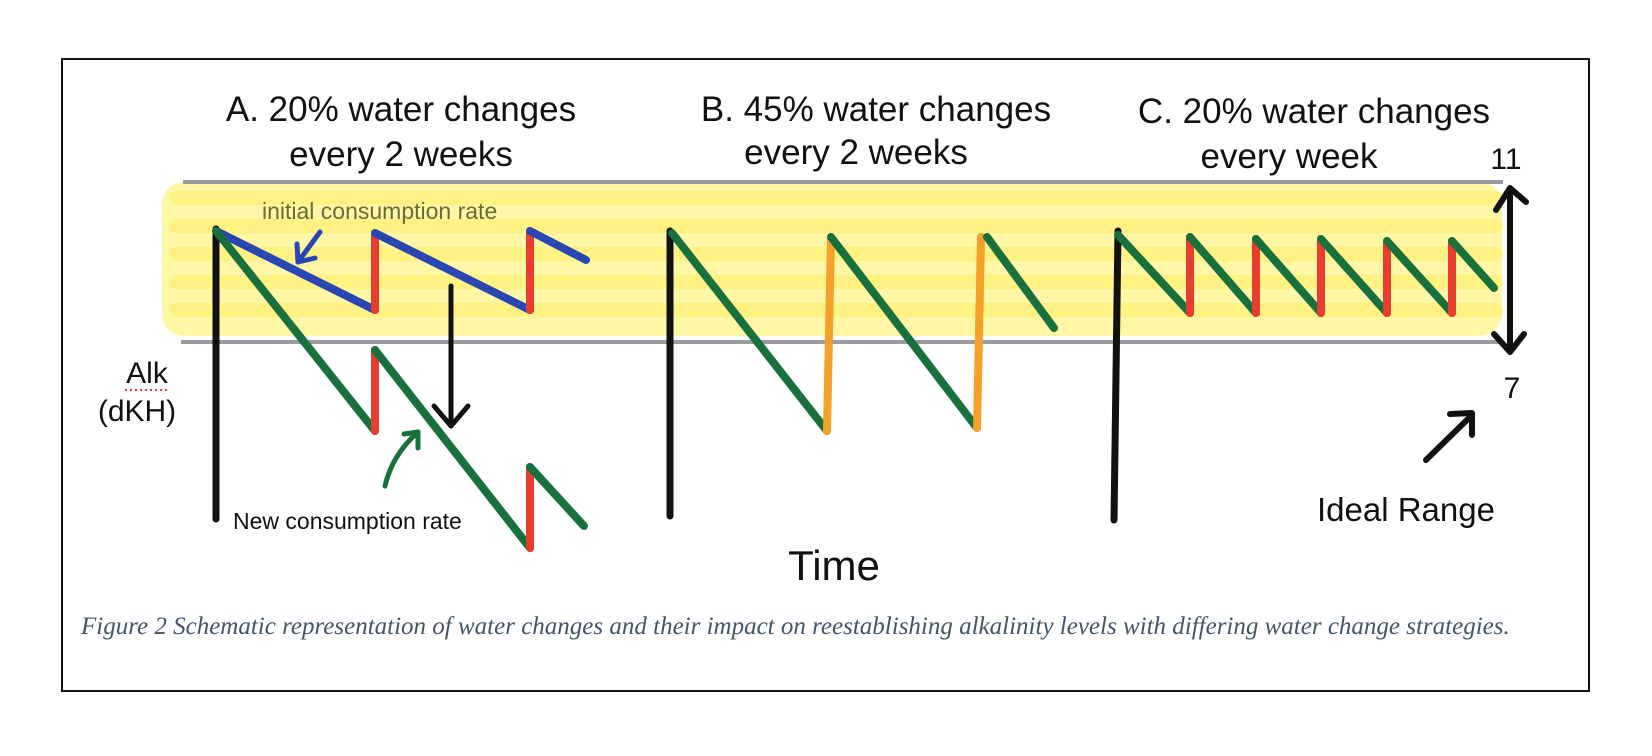  I want to click on axis-line-c, so click(1116, 375).